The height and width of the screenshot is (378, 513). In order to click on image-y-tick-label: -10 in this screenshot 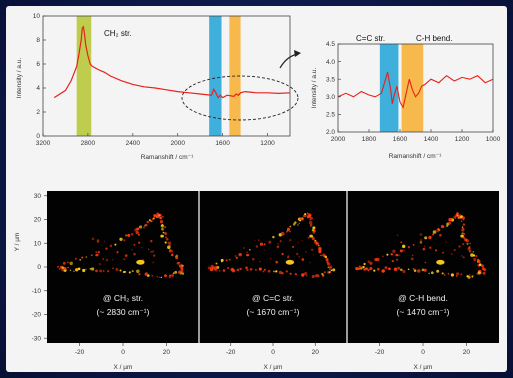, I will do `click(37, 291)`.